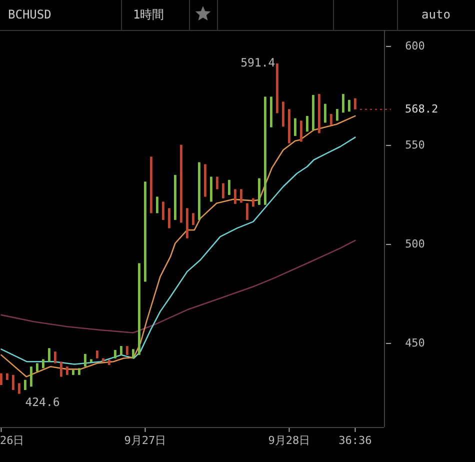  I want to click on y-tick-label: 600, so click(415, 45).